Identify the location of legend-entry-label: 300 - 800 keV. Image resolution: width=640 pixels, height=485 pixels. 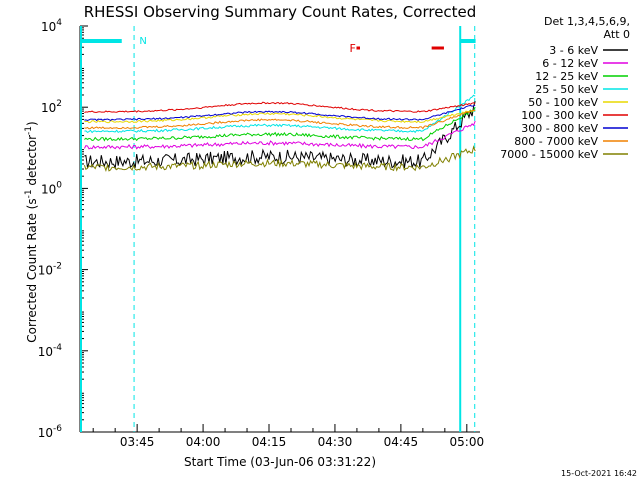
(559, 128).